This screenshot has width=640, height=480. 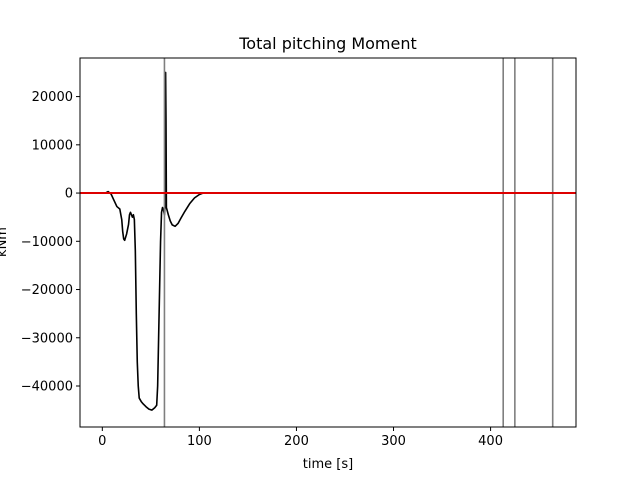 What do you see at coordinates (69, 194) in the screenshot?
I see `y-tick-label: 0` at bounding box center [69, 194].